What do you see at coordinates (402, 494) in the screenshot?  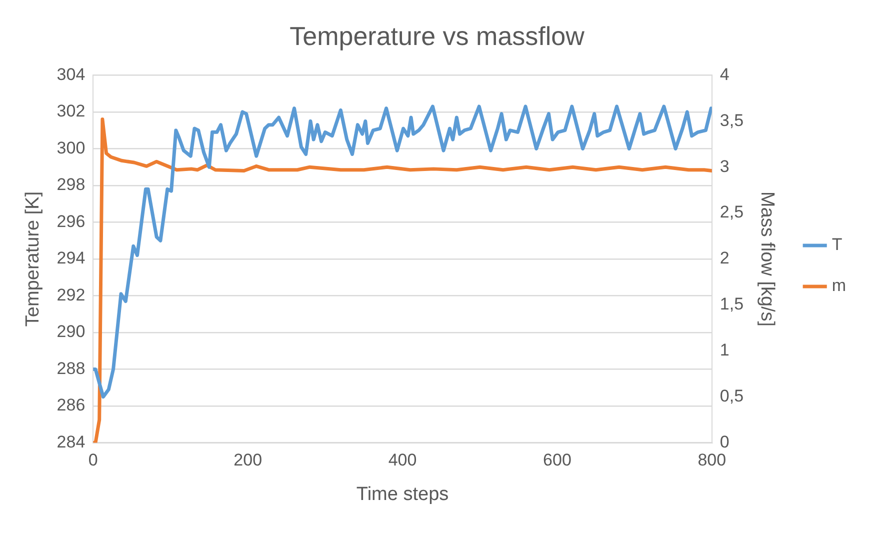 I see `x-axis-title: Time steps` at bounding box center [402, 494].